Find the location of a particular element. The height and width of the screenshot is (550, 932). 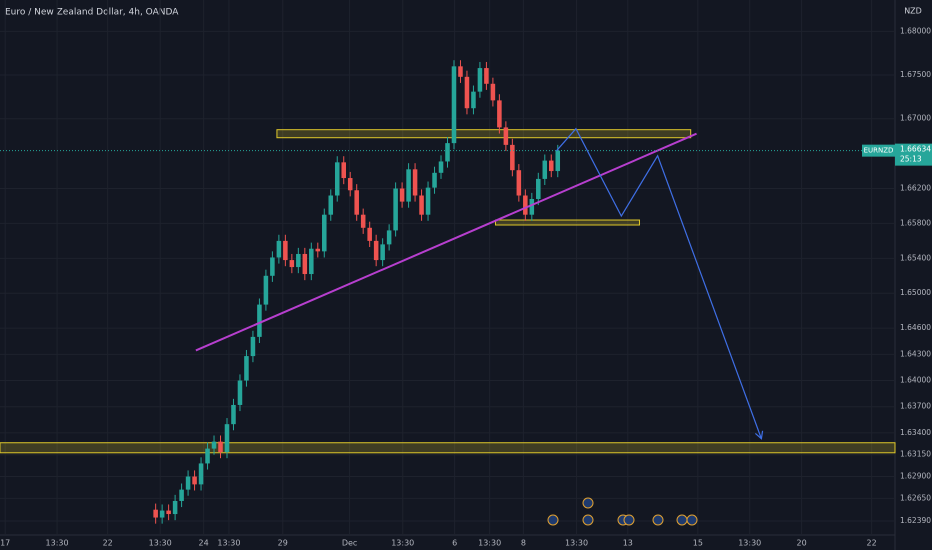

x-tick-label: 17 is located at coordinates (5, 543).